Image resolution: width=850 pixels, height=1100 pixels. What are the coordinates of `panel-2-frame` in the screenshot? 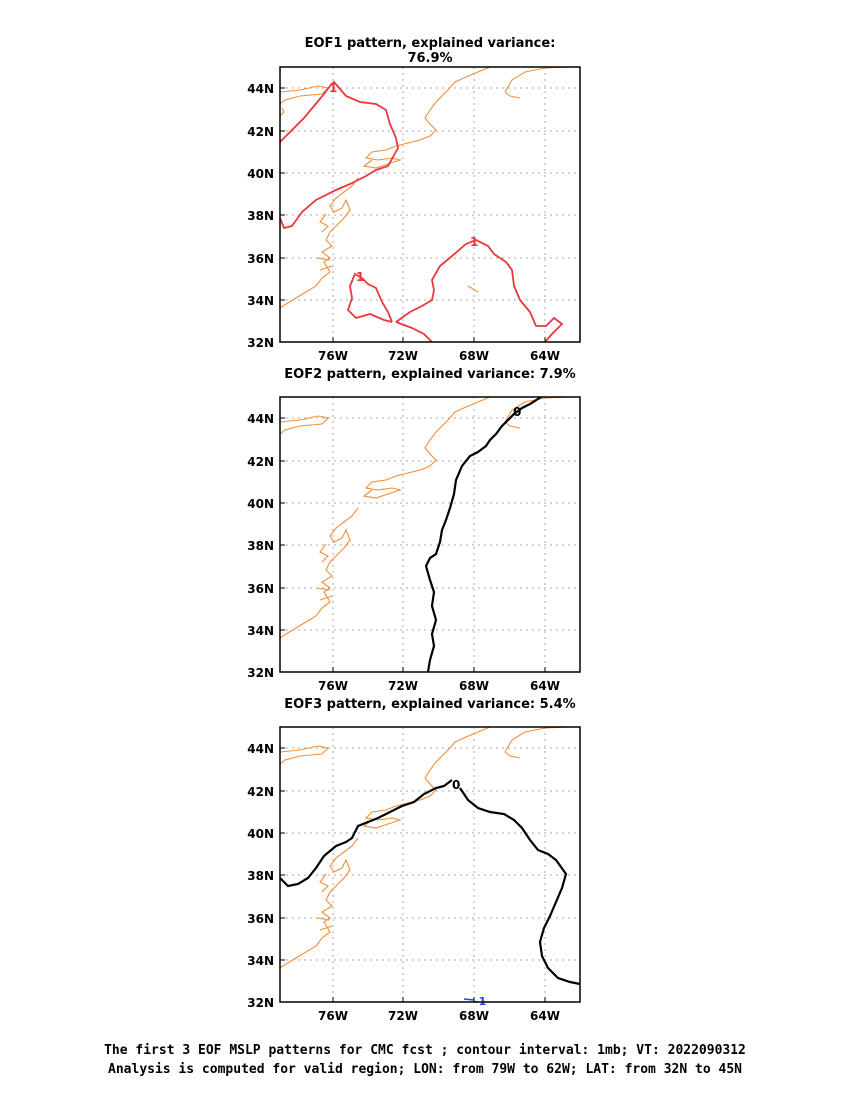 It's located at (430, 534).